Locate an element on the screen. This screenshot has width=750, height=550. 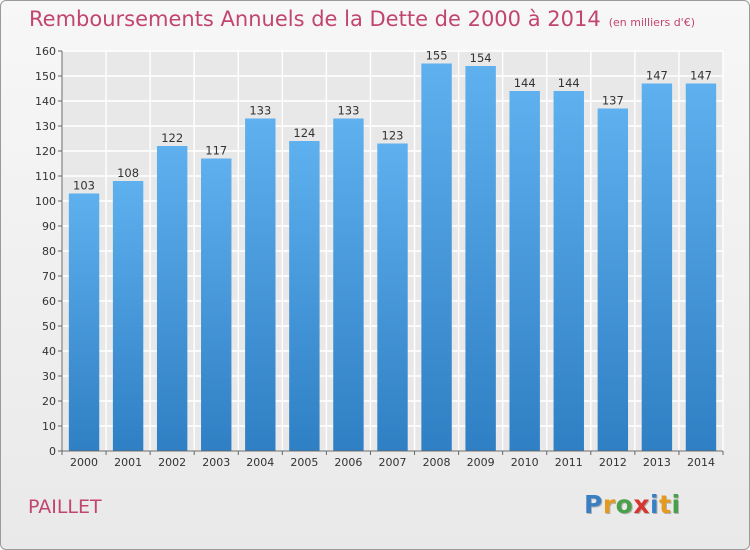
y-tick-label: 80 is located at coordinates (49, 251).